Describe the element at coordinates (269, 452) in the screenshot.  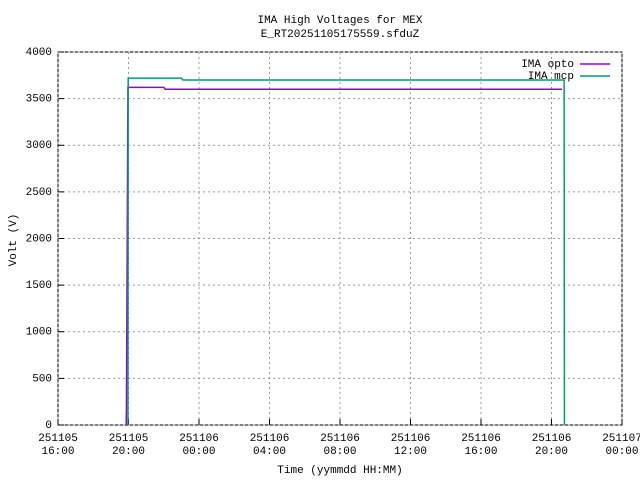
I see `x-tick-label: 04:00` at that location.